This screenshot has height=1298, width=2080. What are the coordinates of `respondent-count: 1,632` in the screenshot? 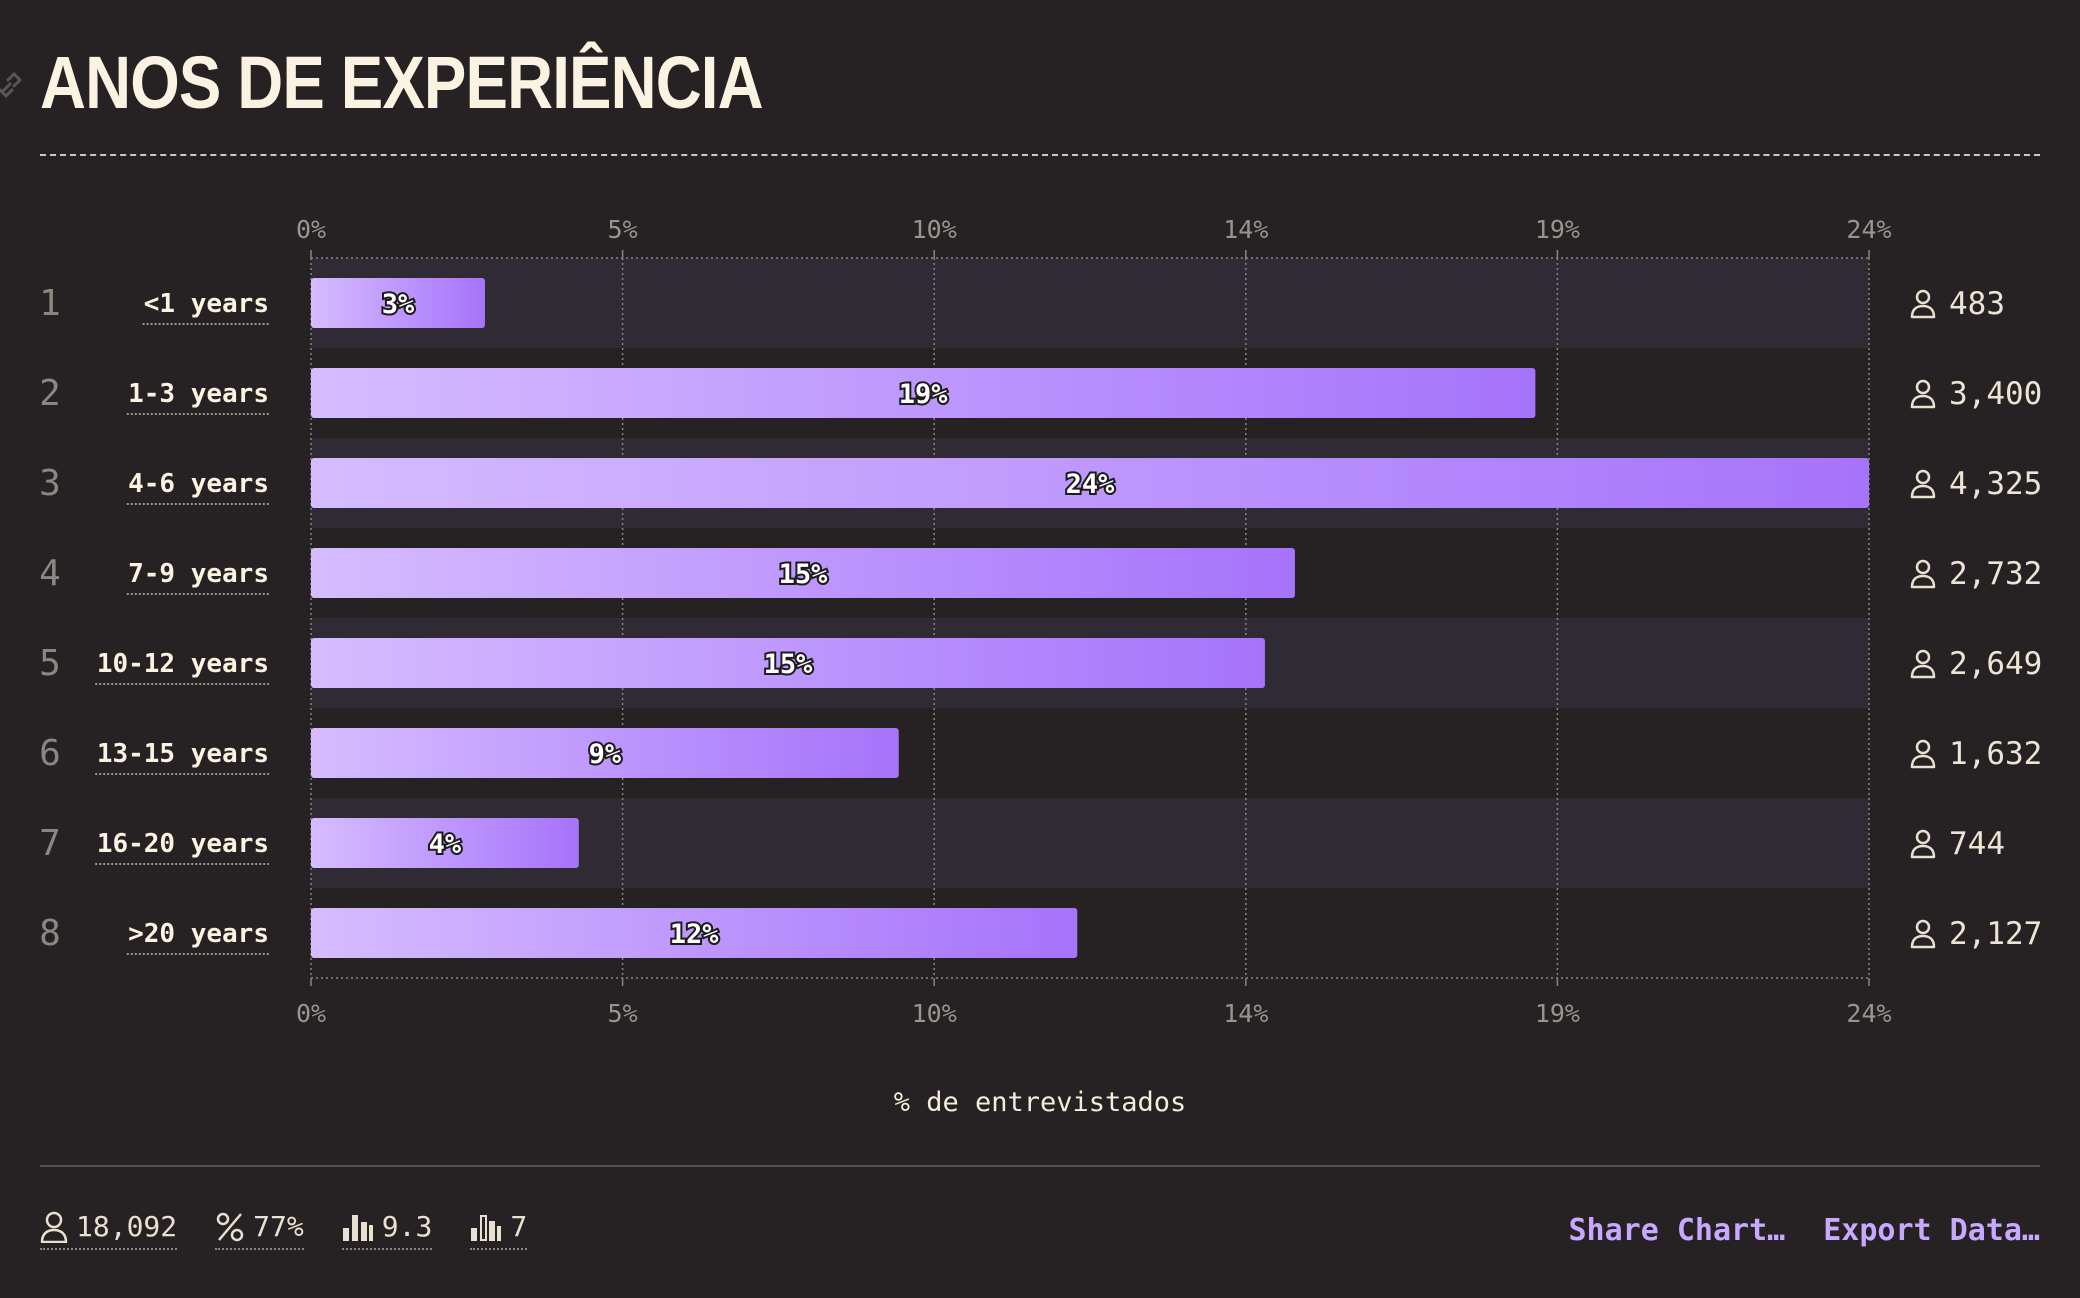 It's located at (1995, 754).